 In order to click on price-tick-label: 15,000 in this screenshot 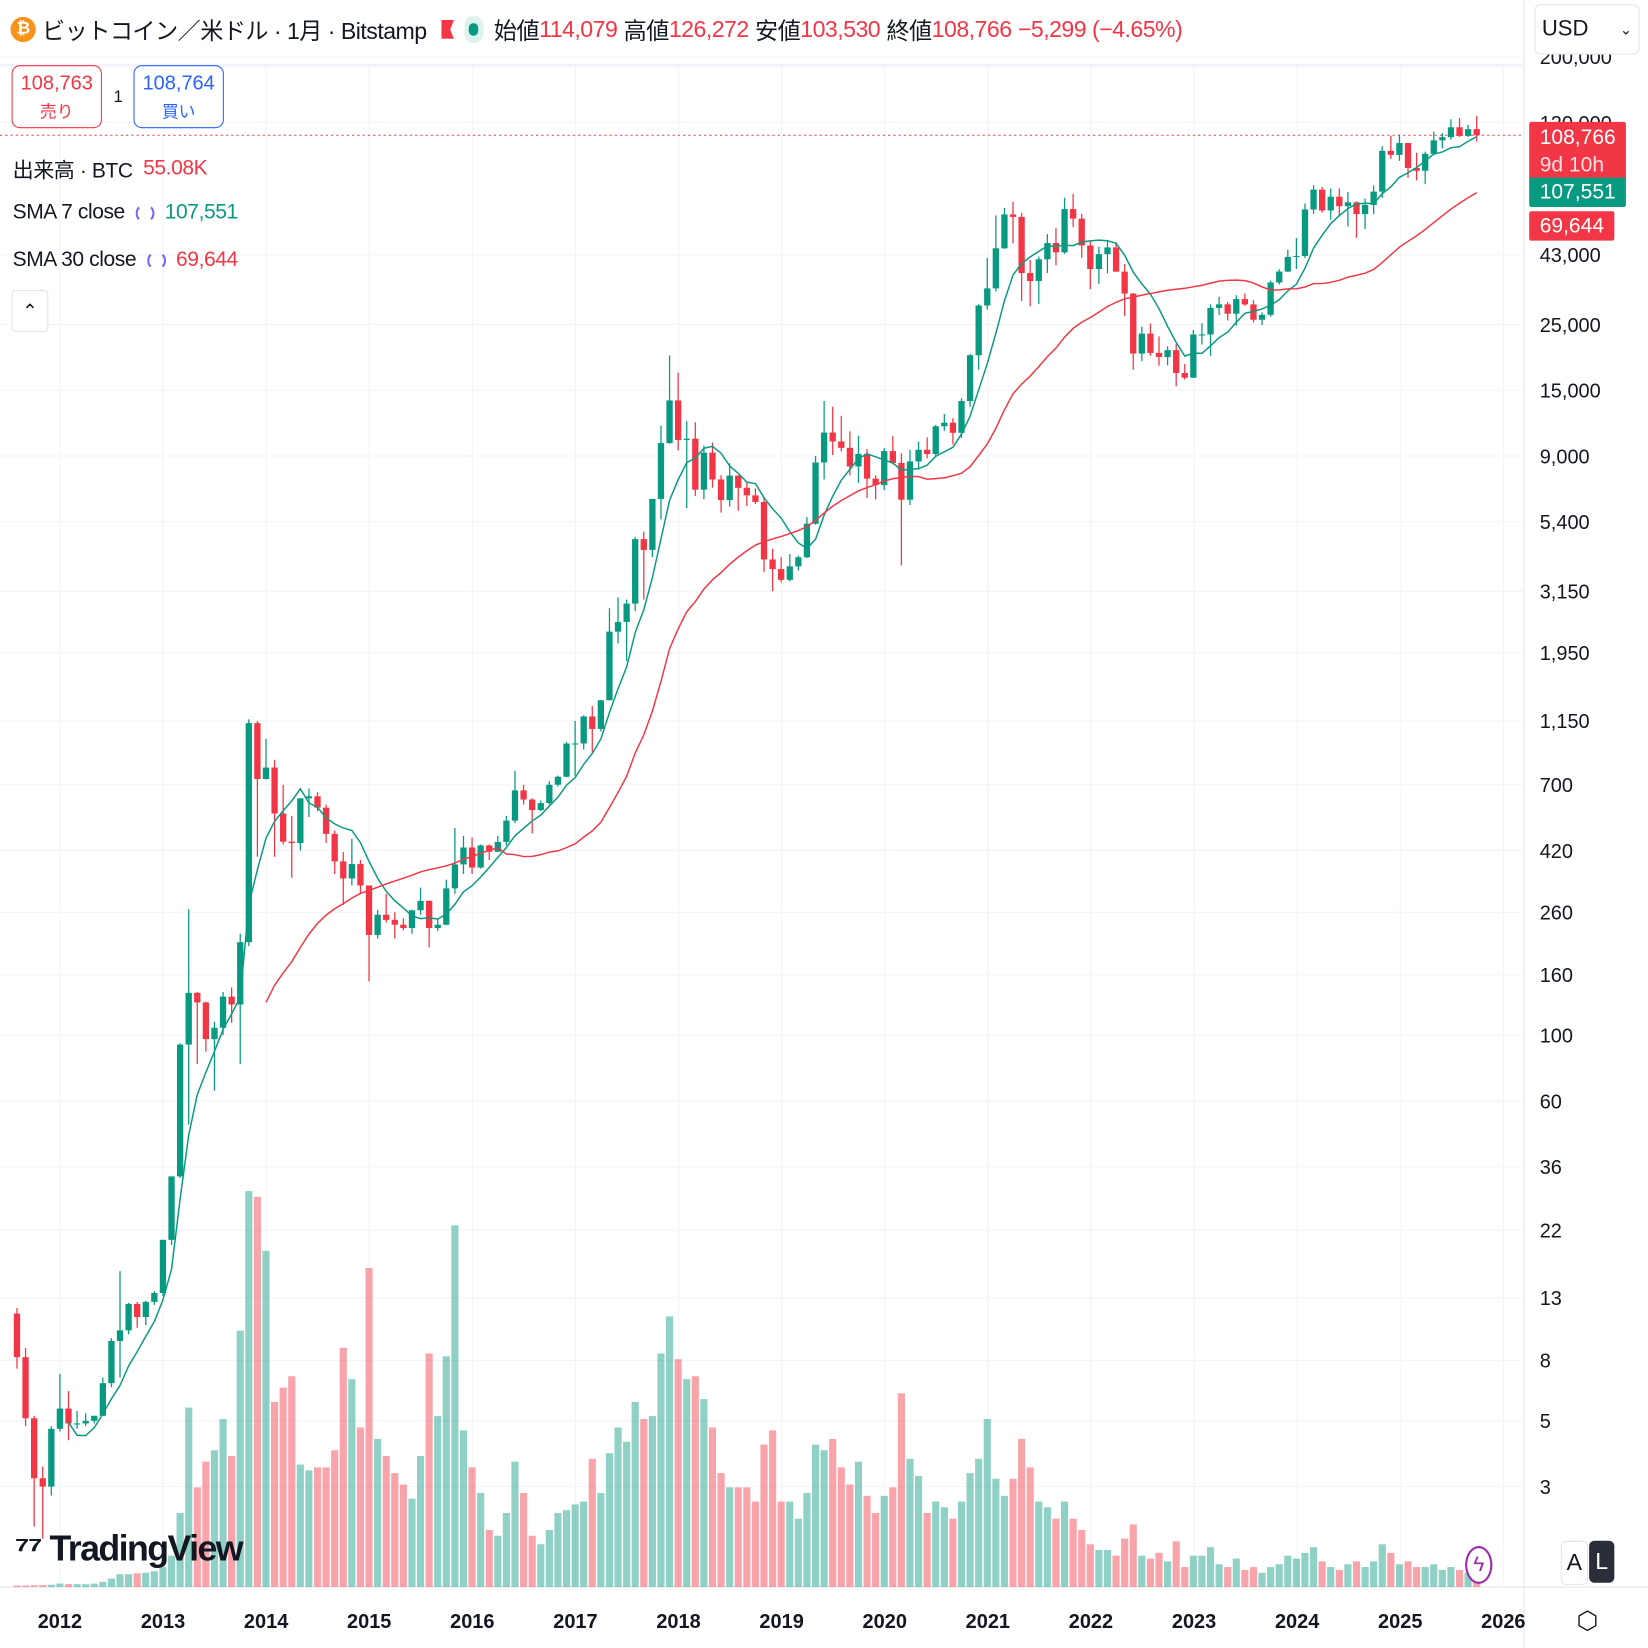, I will do `click(1570, 392)`.